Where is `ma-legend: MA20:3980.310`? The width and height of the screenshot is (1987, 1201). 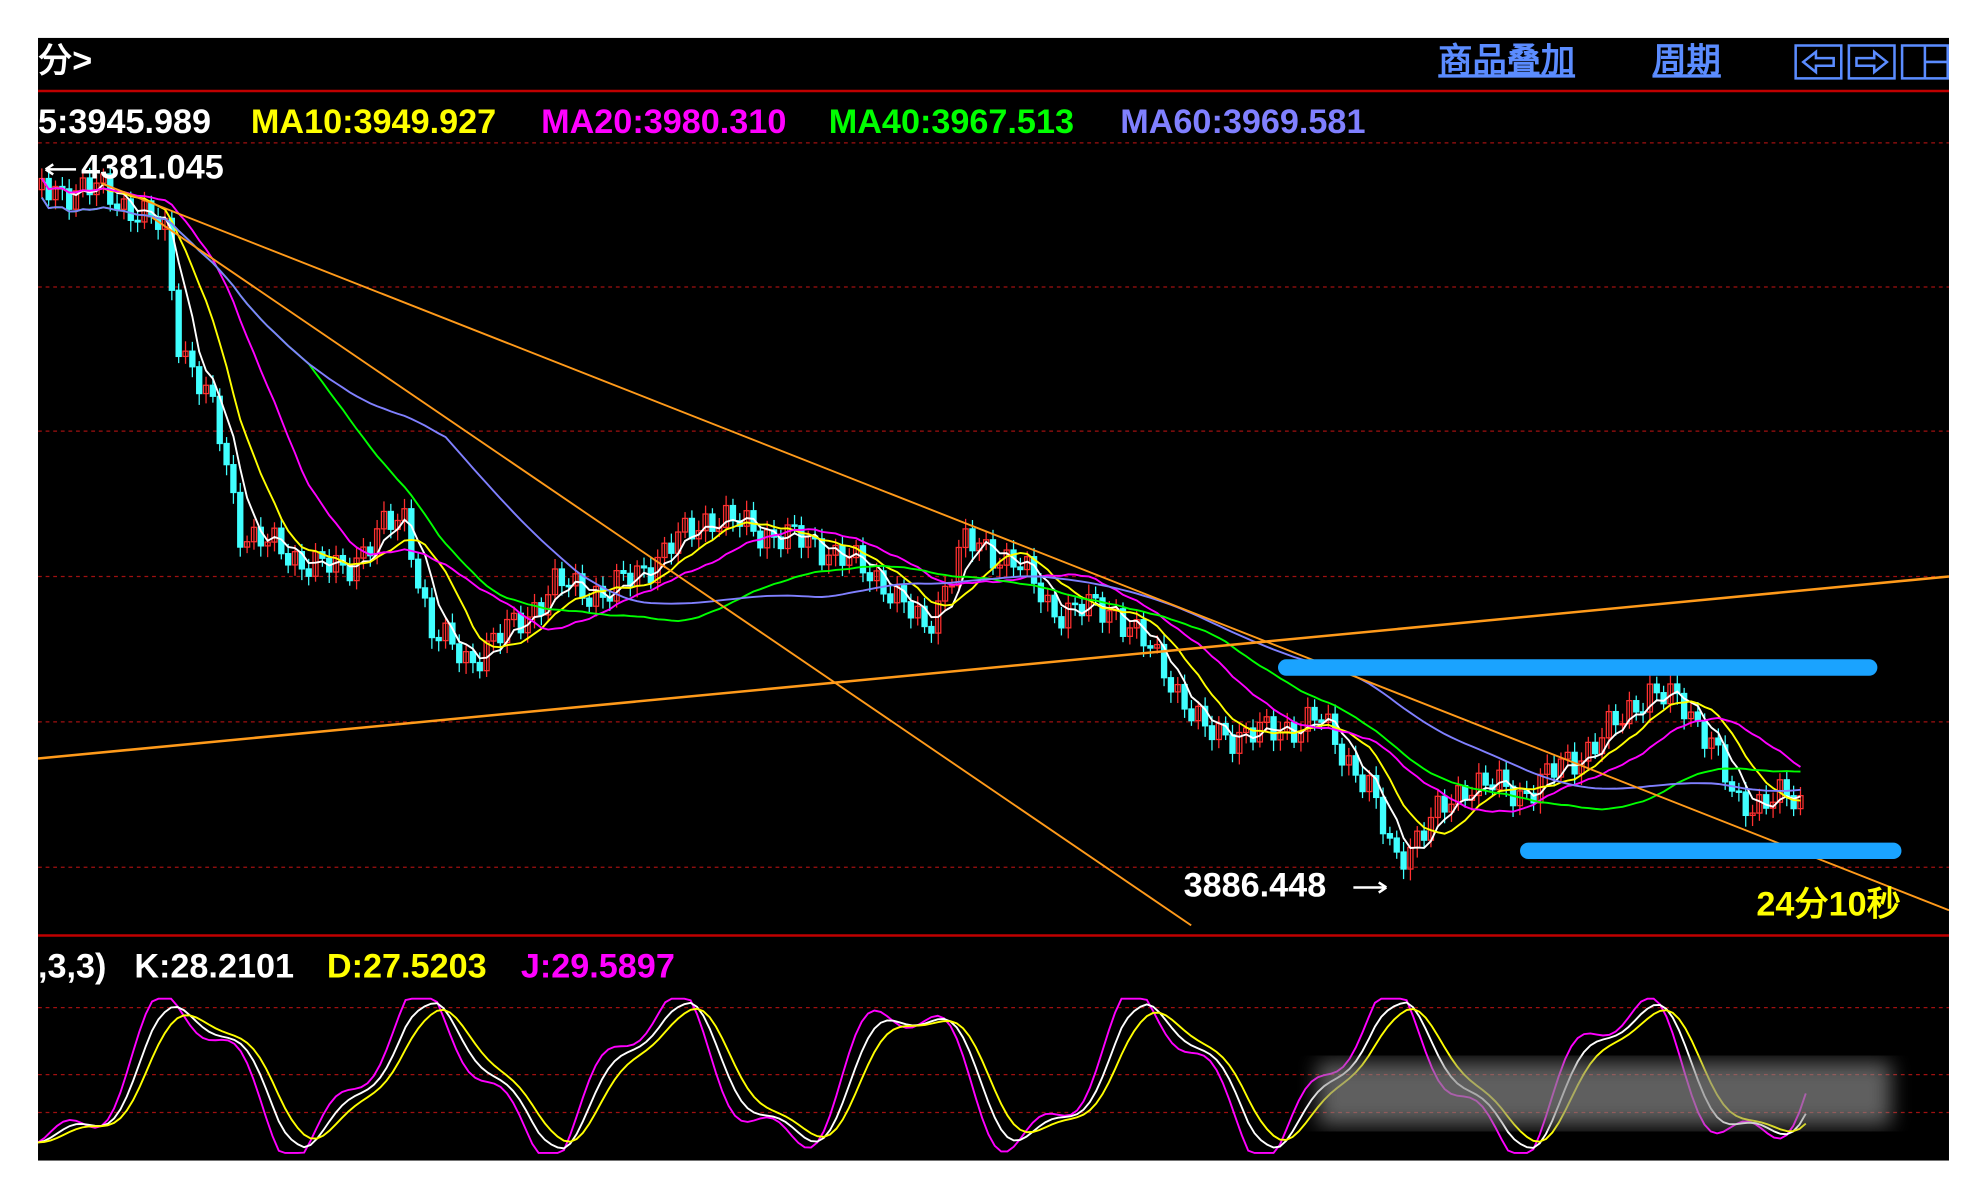 ma-legend: MA20:3980.310 is located at coordinates (663, 122).